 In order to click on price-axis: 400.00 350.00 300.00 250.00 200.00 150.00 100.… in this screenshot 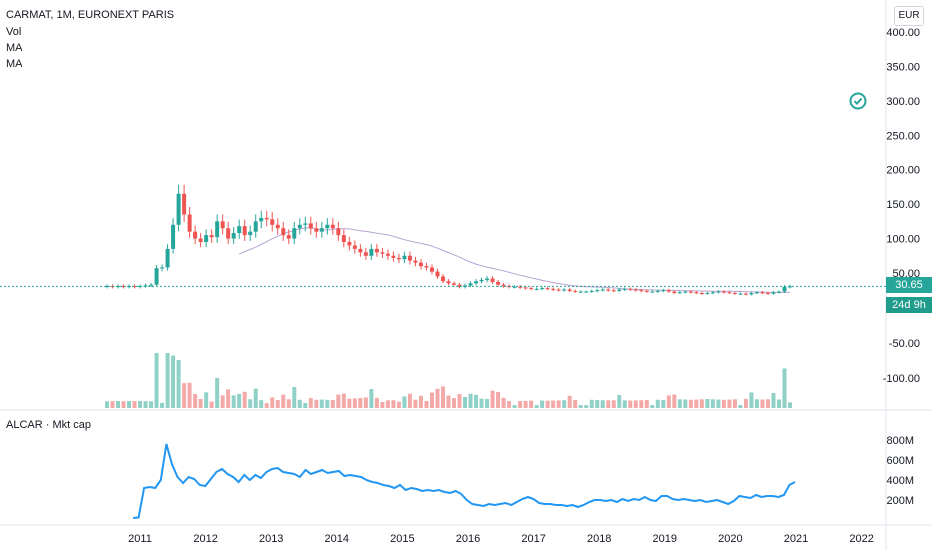, I will do `click(901, 206)`.